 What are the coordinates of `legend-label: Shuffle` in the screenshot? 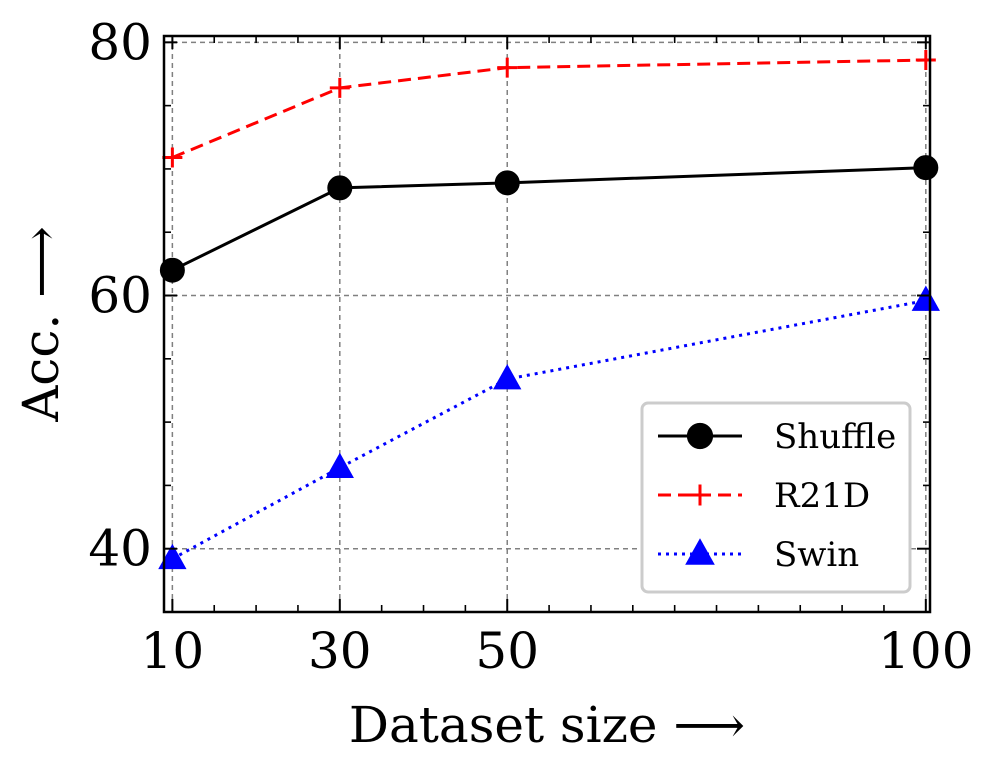 It's located at (835, 437).